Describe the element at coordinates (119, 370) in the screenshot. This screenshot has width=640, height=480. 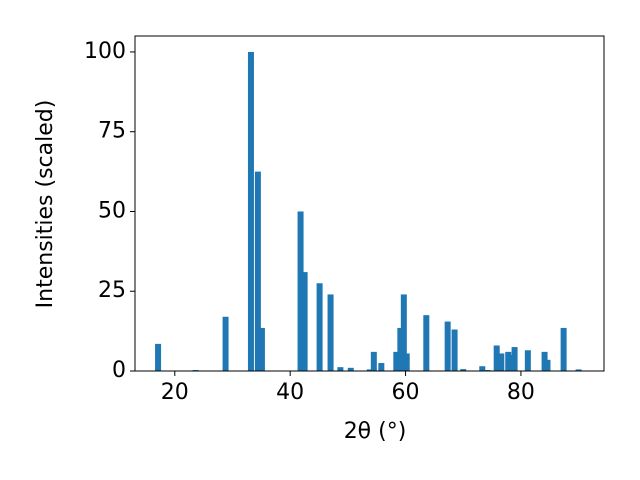
I see `y-tick-label: 0` at that location.